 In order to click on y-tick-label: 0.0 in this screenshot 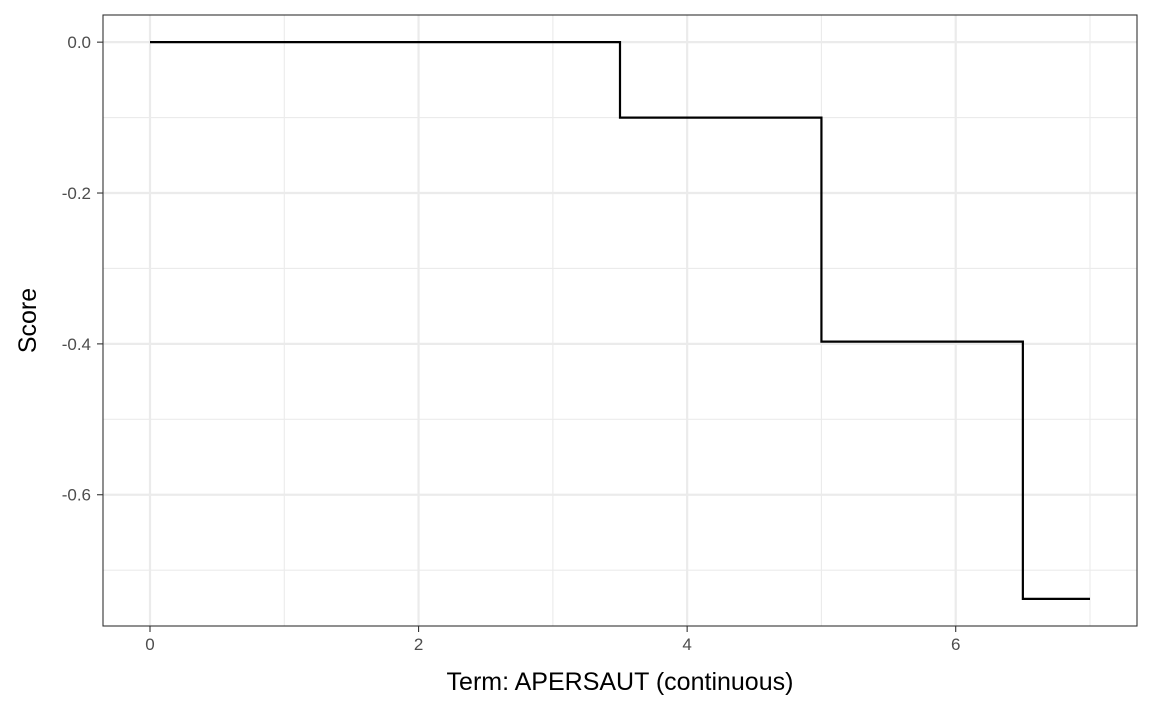, I will do `click(79, 42)`.